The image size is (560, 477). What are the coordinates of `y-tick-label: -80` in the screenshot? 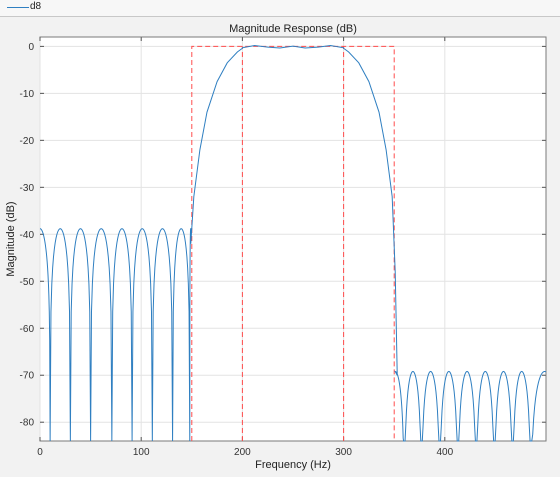 It's located at (27, 423).